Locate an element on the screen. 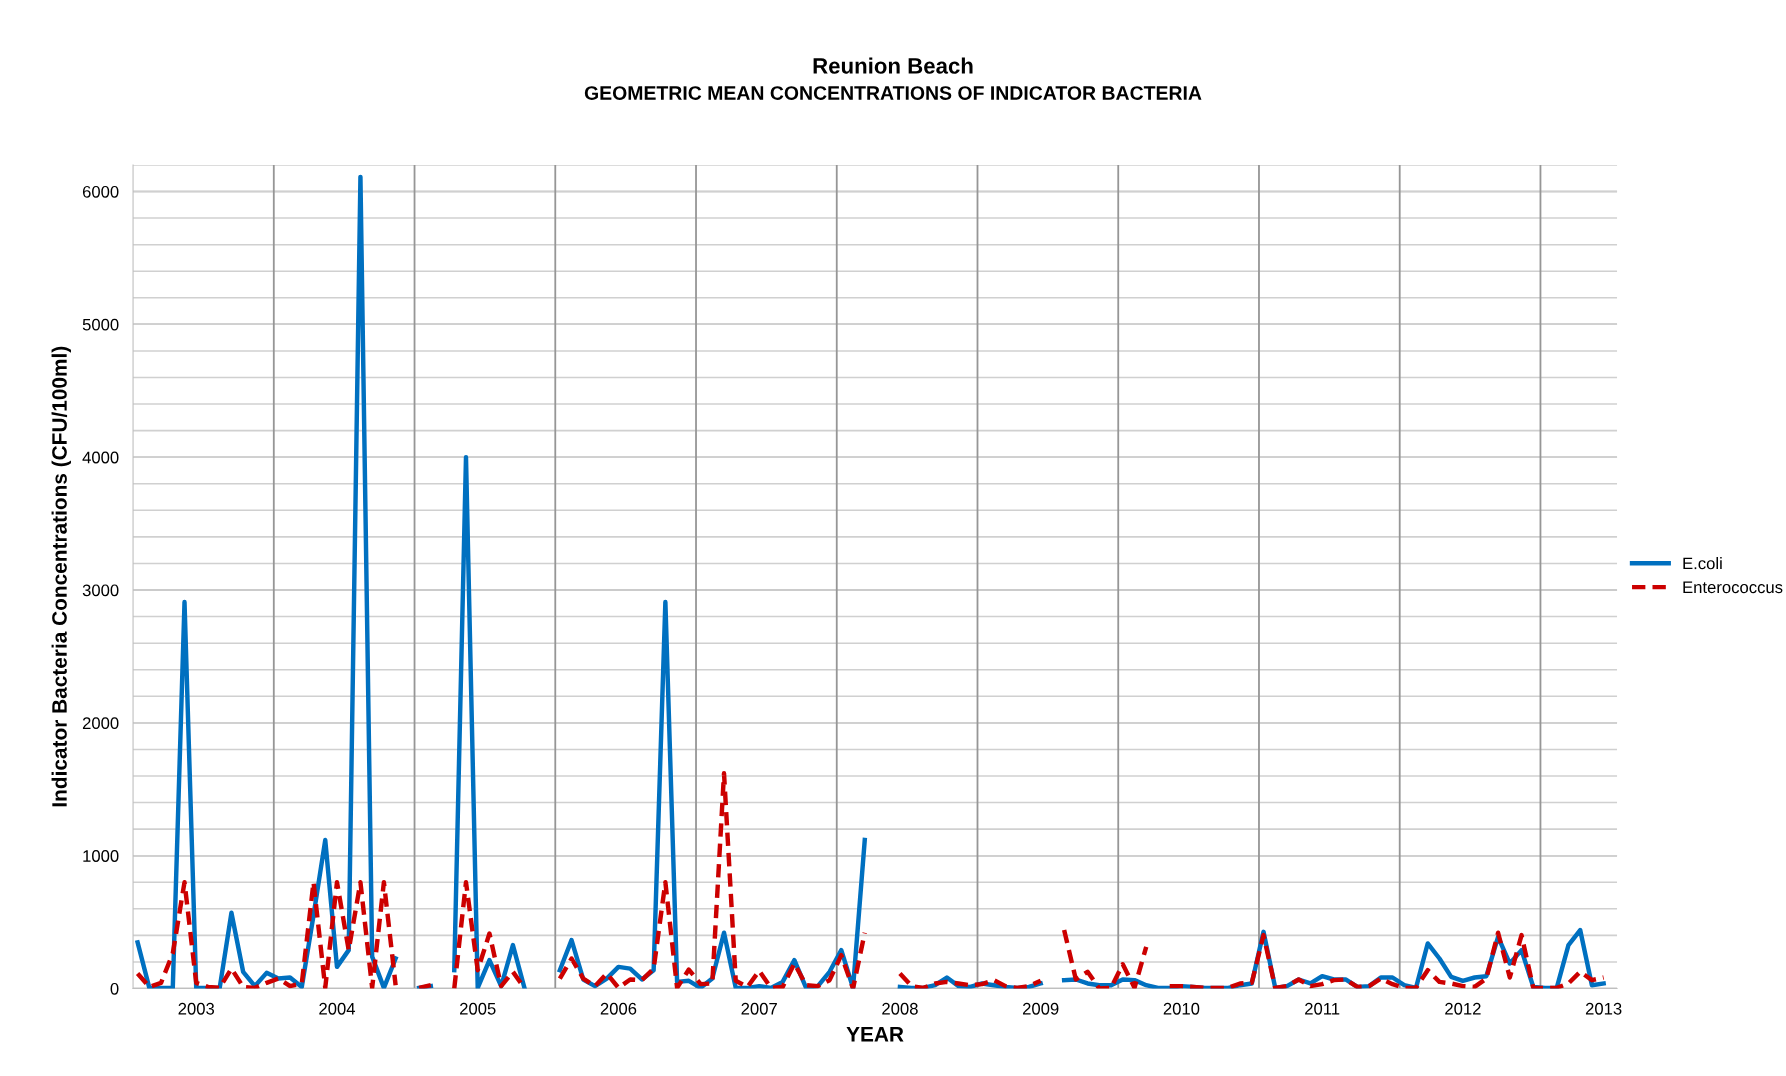  y-tick-label: 4000 is located at coordinates (100, 457).